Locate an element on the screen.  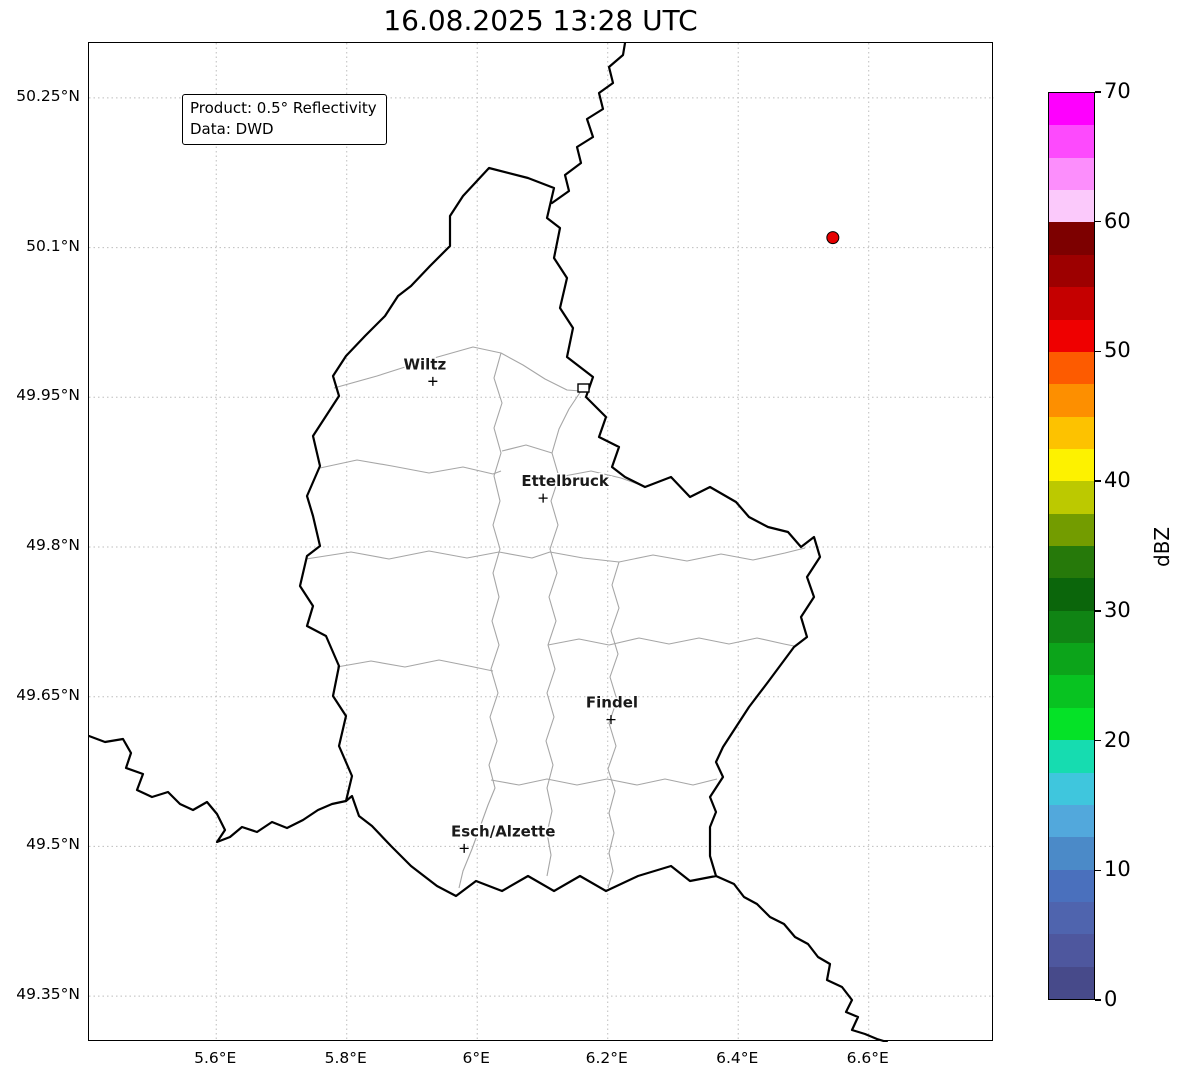
france-belgium-border is located at coordinates (218, 789).